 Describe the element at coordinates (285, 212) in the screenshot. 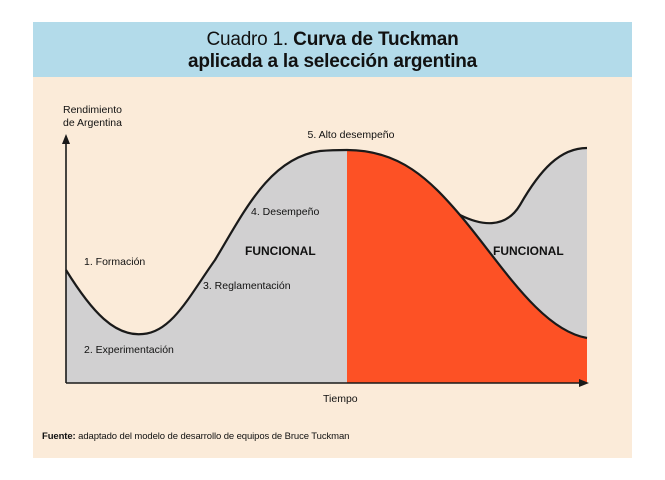

I see `stage-label-desempeno: 4. Desempeño` at that location.